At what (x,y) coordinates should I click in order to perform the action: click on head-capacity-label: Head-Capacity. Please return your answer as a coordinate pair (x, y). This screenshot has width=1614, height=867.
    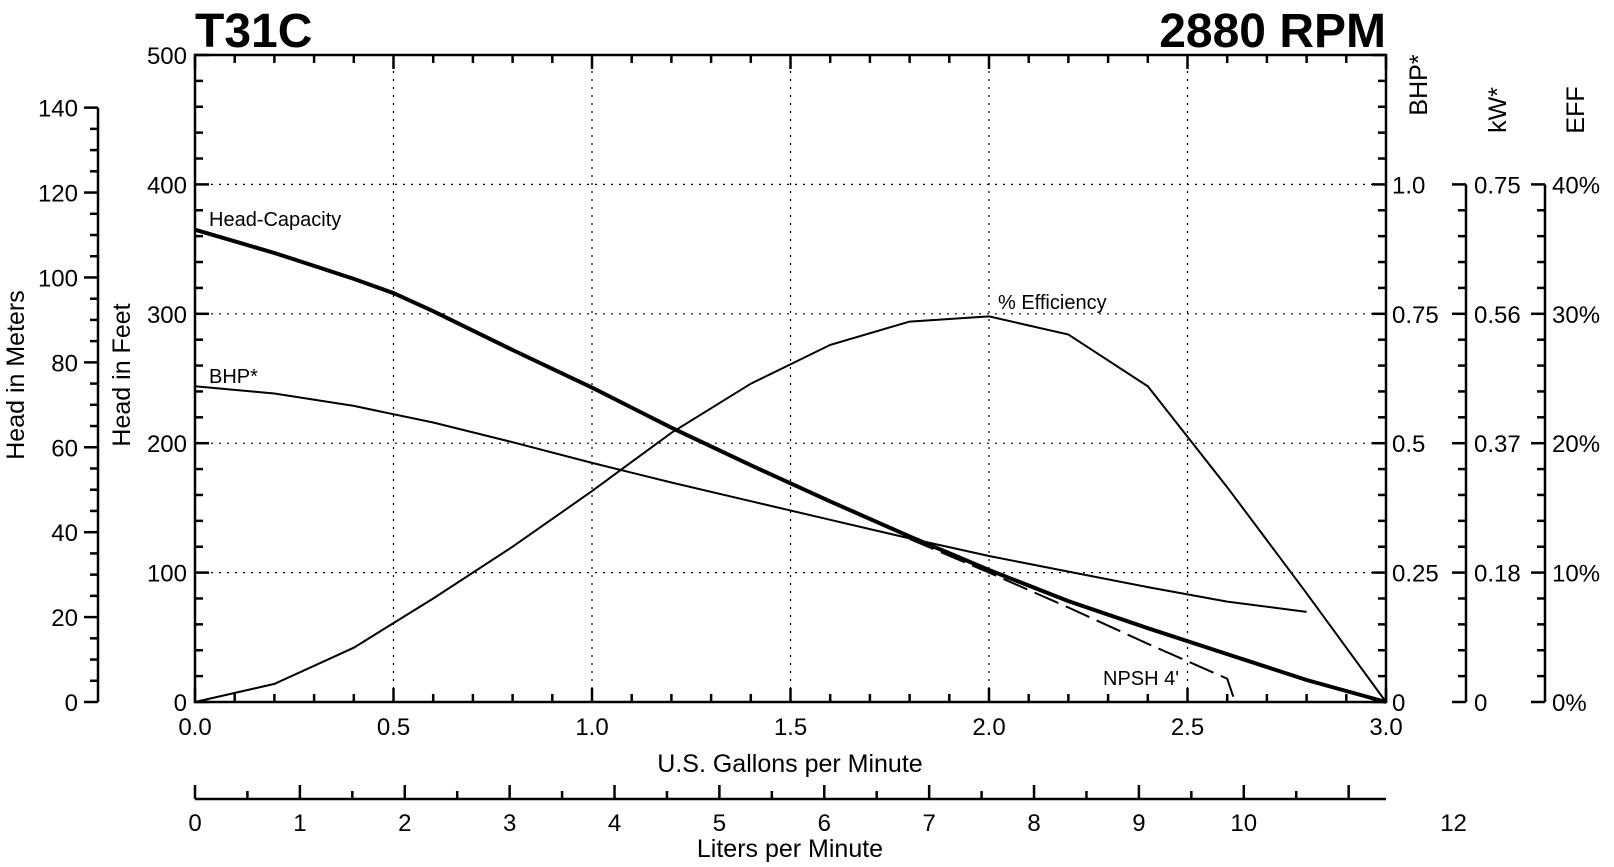
    Looking at the image, I should click on (275, 220).